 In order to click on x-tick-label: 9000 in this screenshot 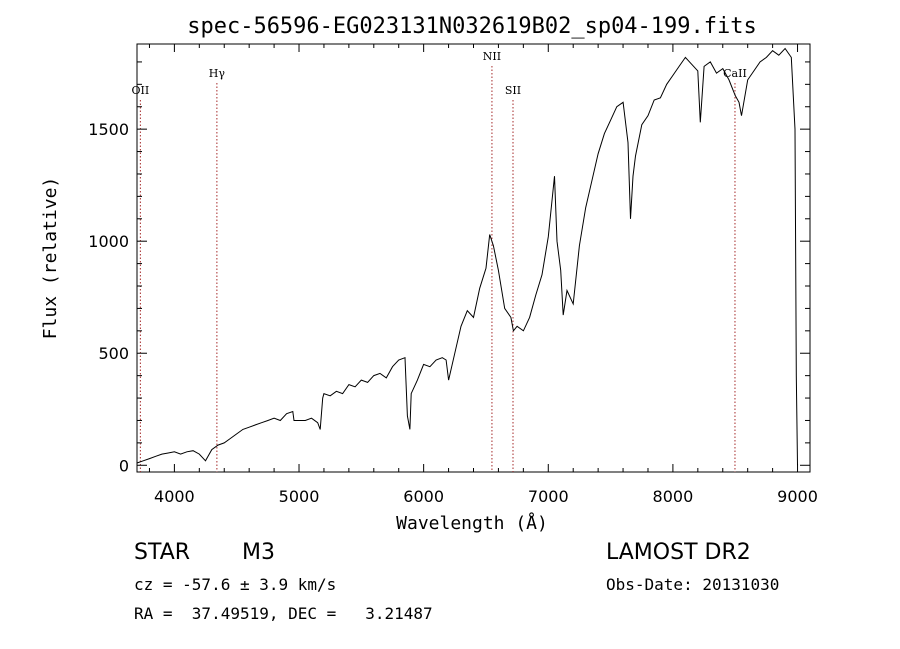, I will do `click(797, 496)`.